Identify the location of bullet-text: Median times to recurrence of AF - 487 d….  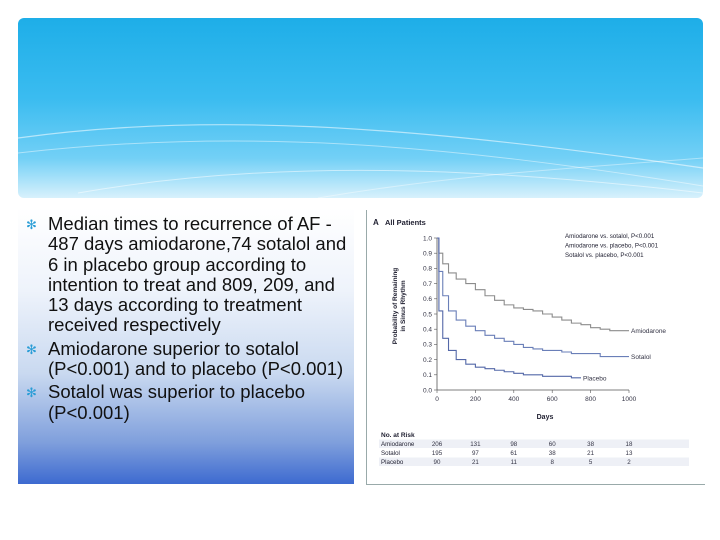
(197, 274).